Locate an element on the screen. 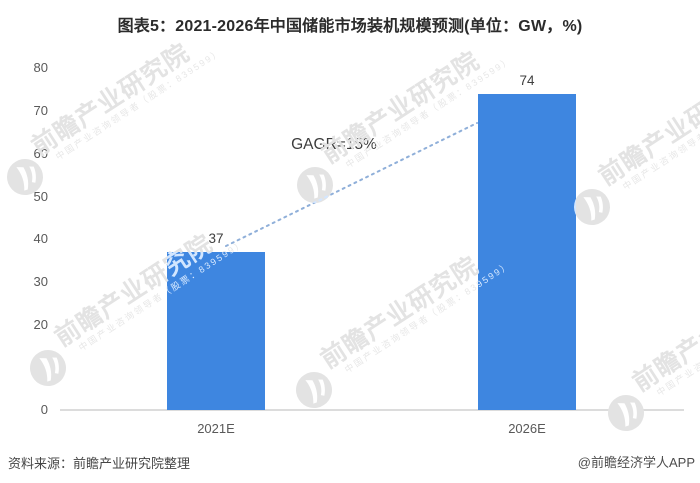 The image size is (700, 483). y-axis-tick-label: 60 is located at coordinates (40, 153).